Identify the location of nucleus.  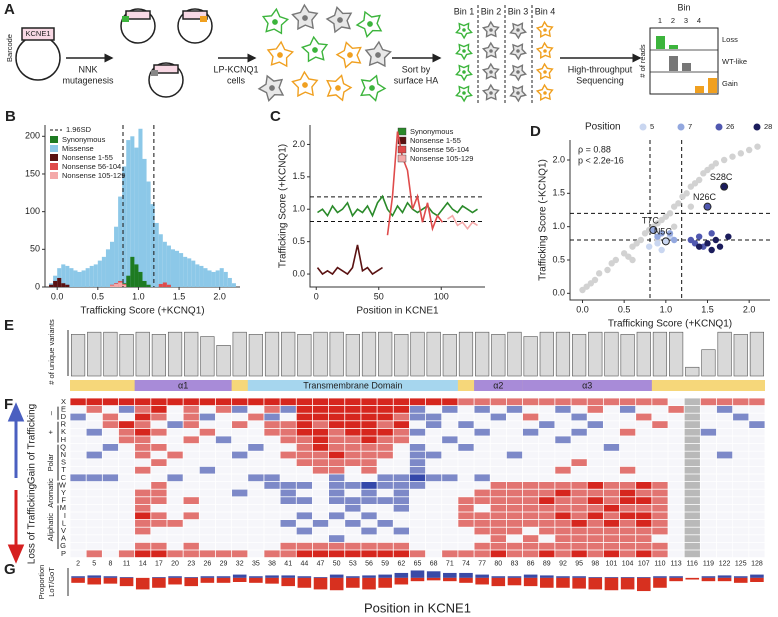
(491, 93).